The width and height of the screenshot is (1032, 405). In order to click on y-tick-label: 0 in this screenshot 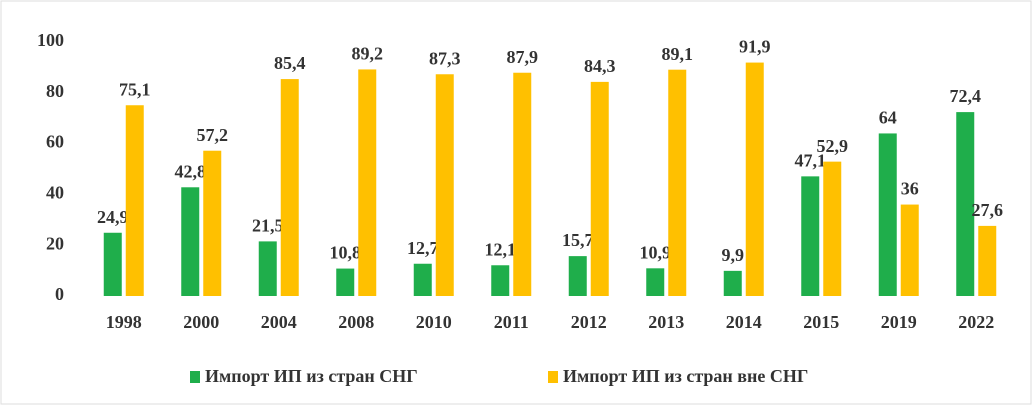, I will do `click(59, 294)`.